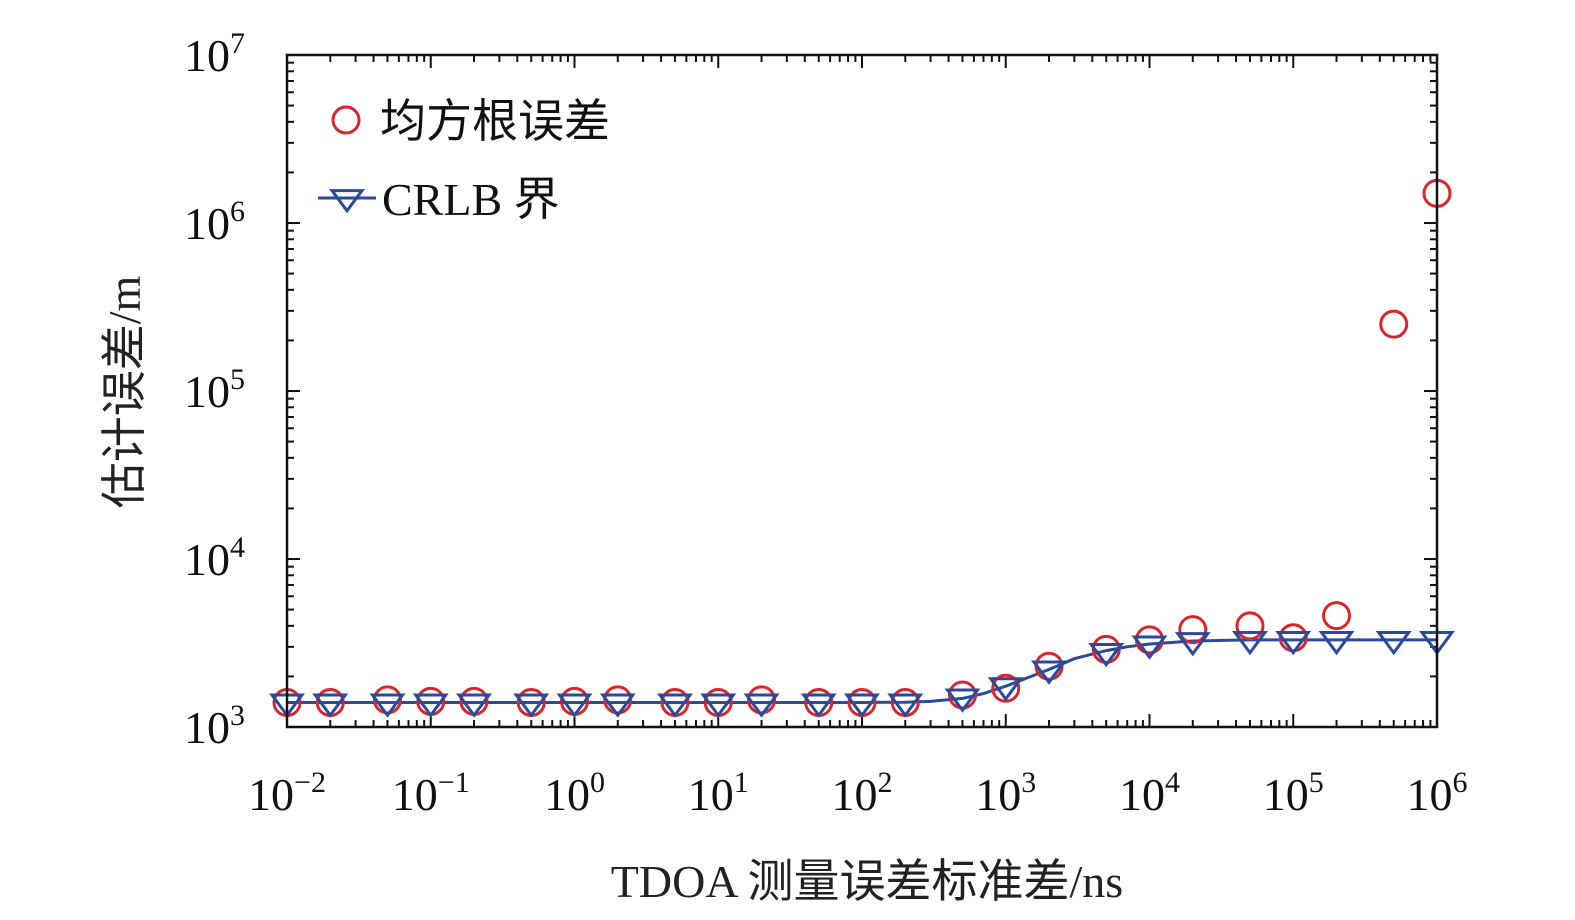 The height and width of the screenshot is (920, 1575). I want to click on x-tick-label: 10⁻², so click(287, 793).